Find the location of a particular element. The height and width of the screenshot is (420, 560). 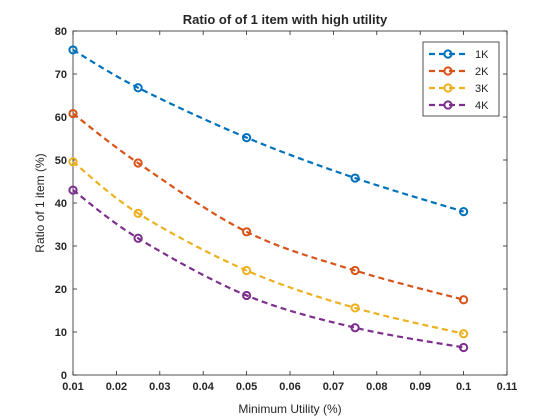

legend-label-4K: 4K is located at coordinates (482, 106).